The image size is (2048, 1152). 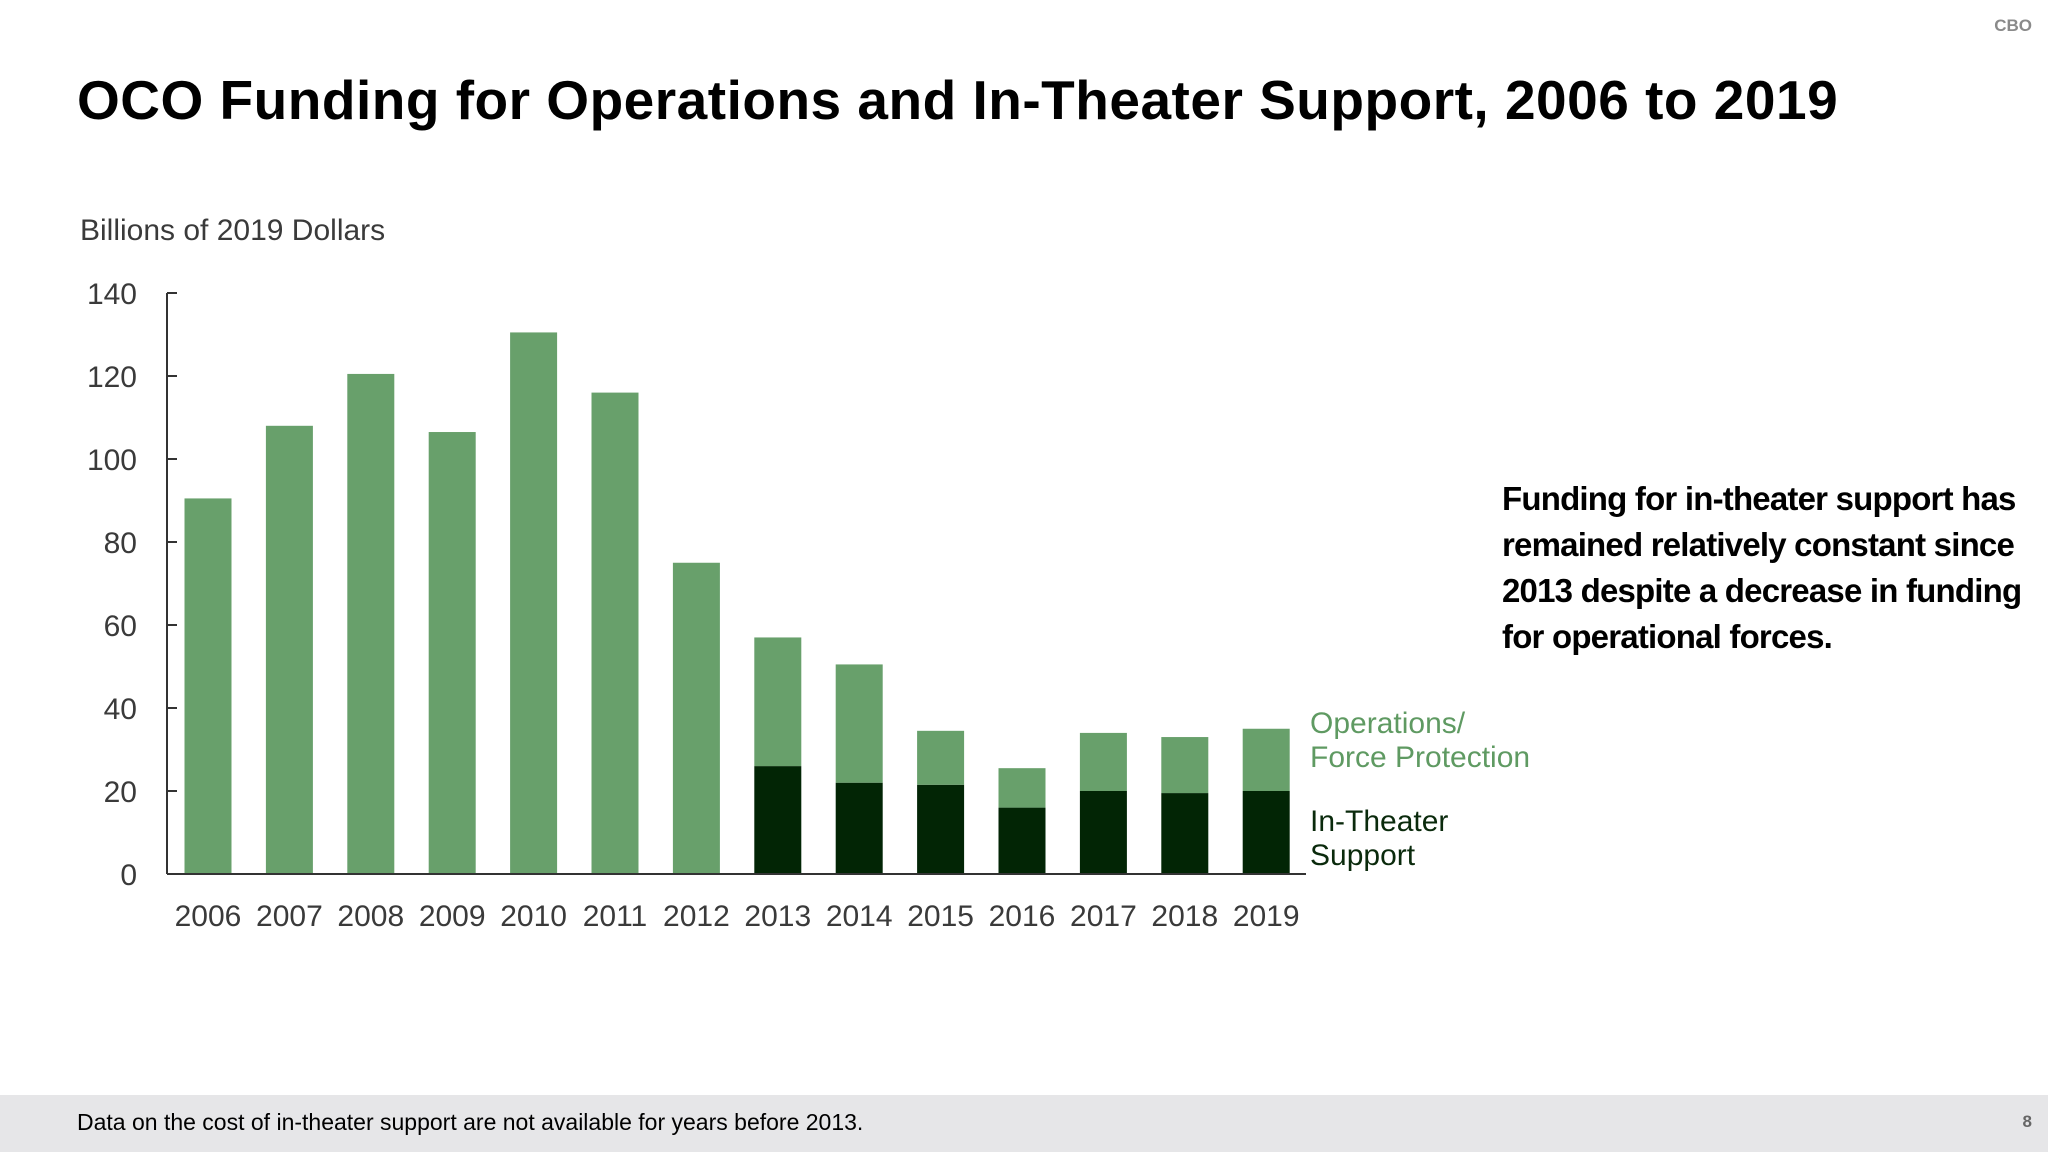 I want to click on x-tick-label-2007: 2007, so click(x=289, y=916).